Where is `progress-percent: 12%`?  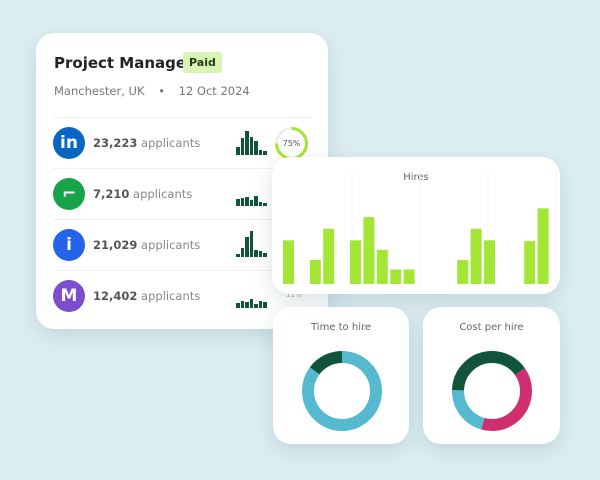
progress-percent: 12% is located at coordinates (294, 295).